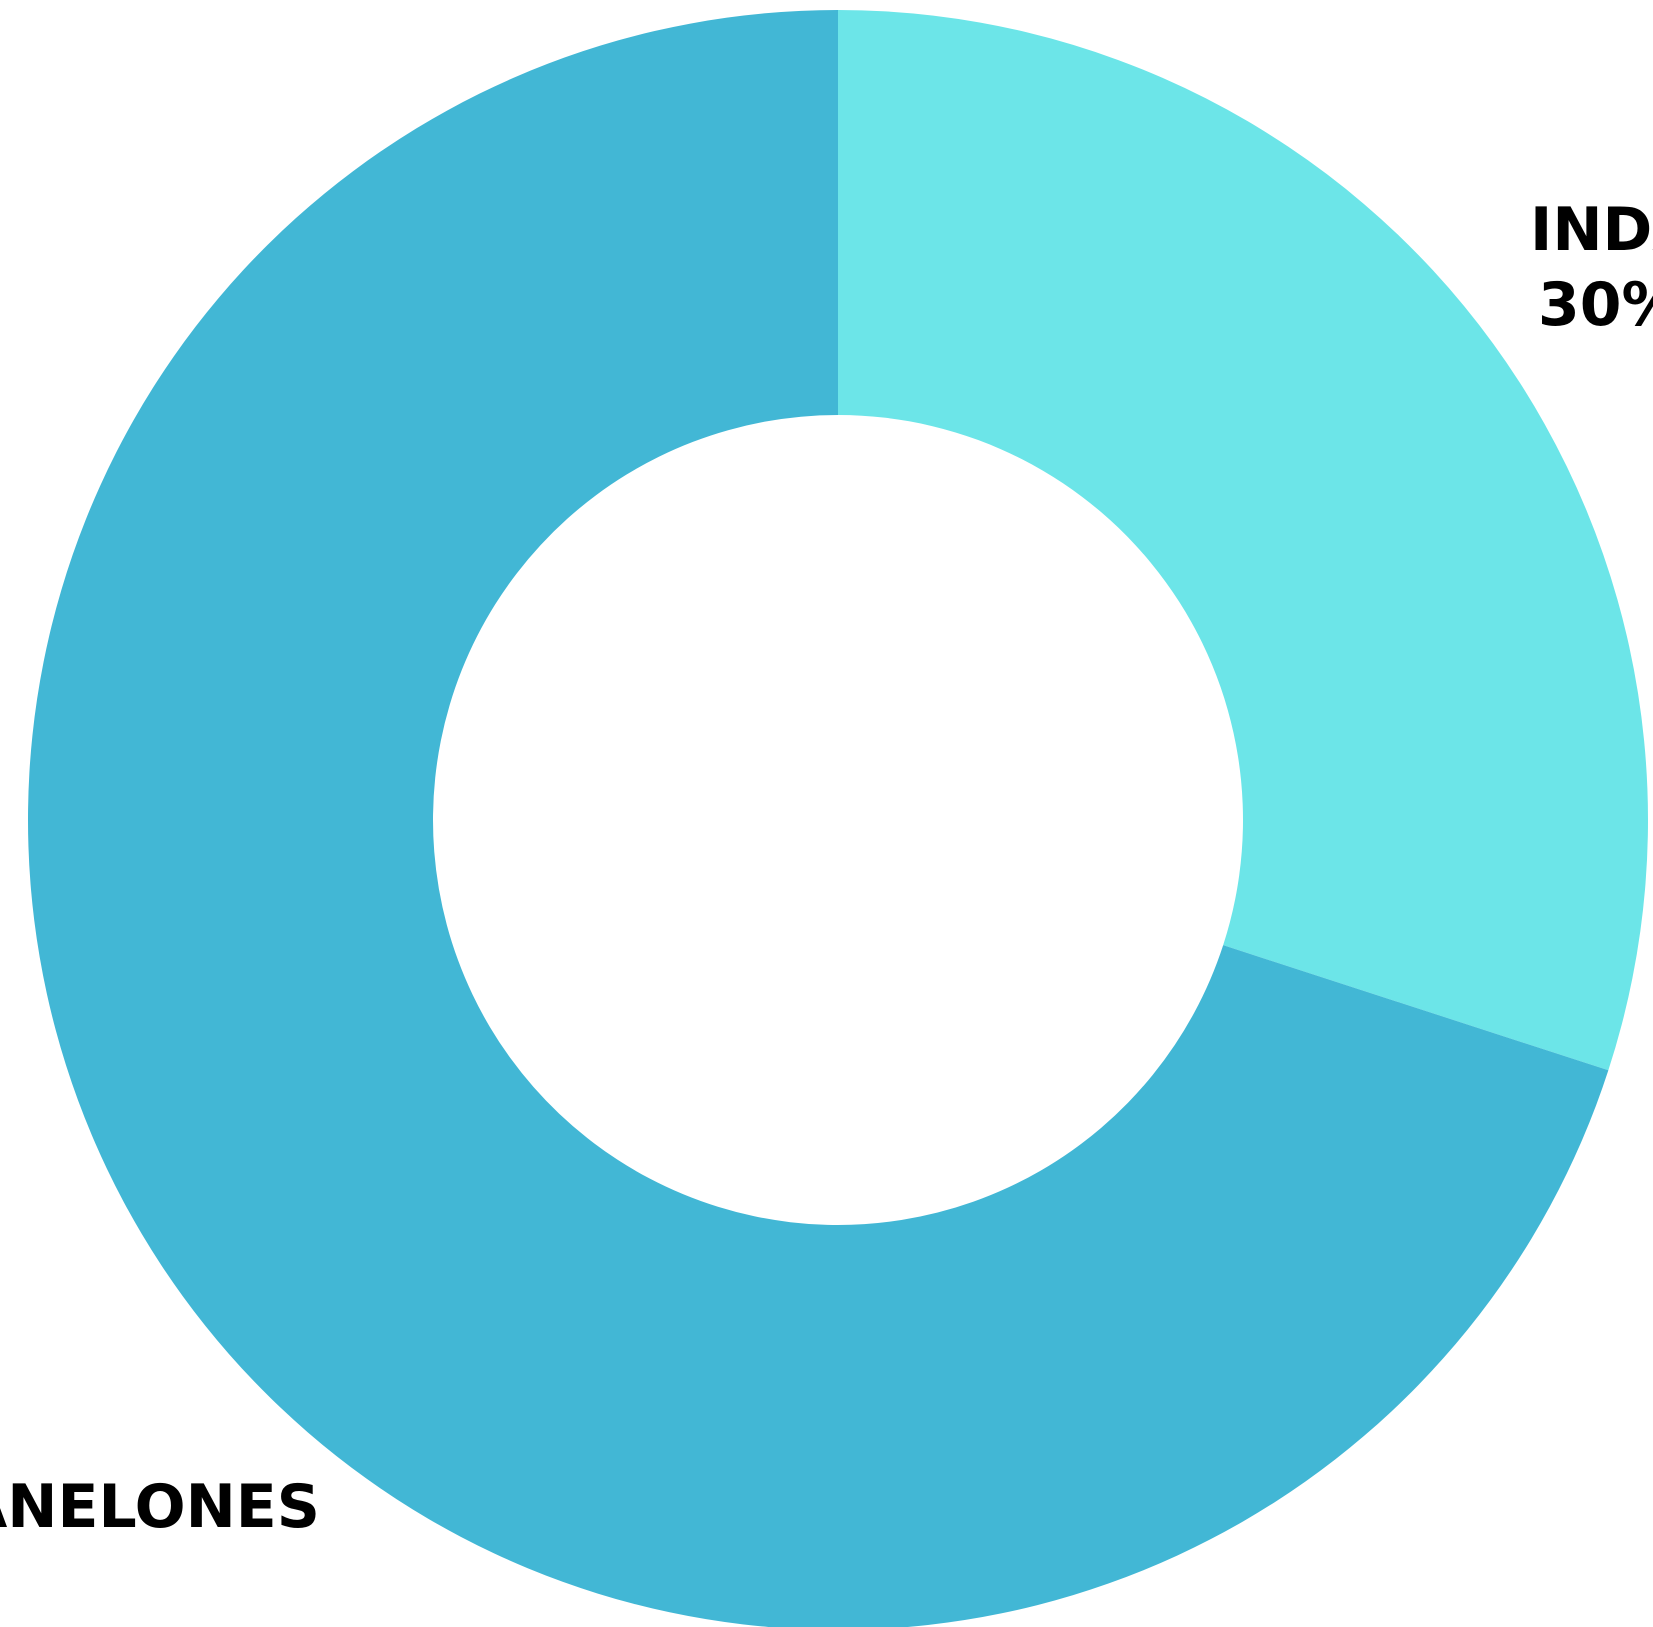 Image resolution: width=1653 pixels, height=1627 pixels. What do you see at coordinates (1591, 230) in the screenshot?
I see `slice-label-inda: INDA` at bounding box center [1591, 230].